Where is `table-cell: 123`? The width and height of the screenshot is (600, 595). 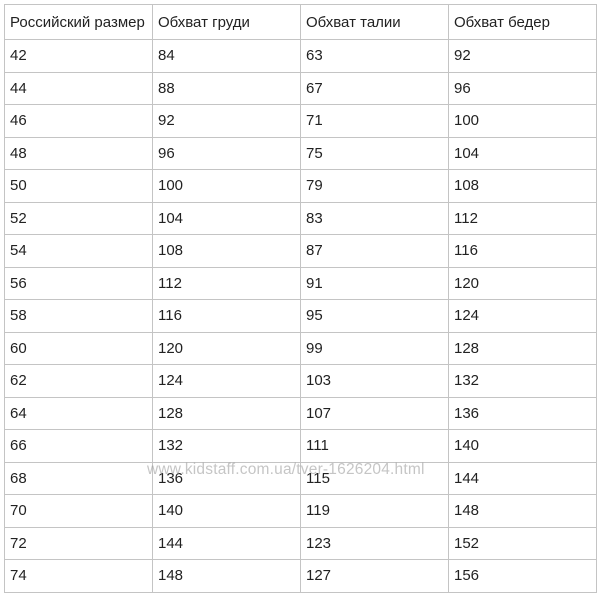 table-cell: 123 is located at coordinates (374, 543).